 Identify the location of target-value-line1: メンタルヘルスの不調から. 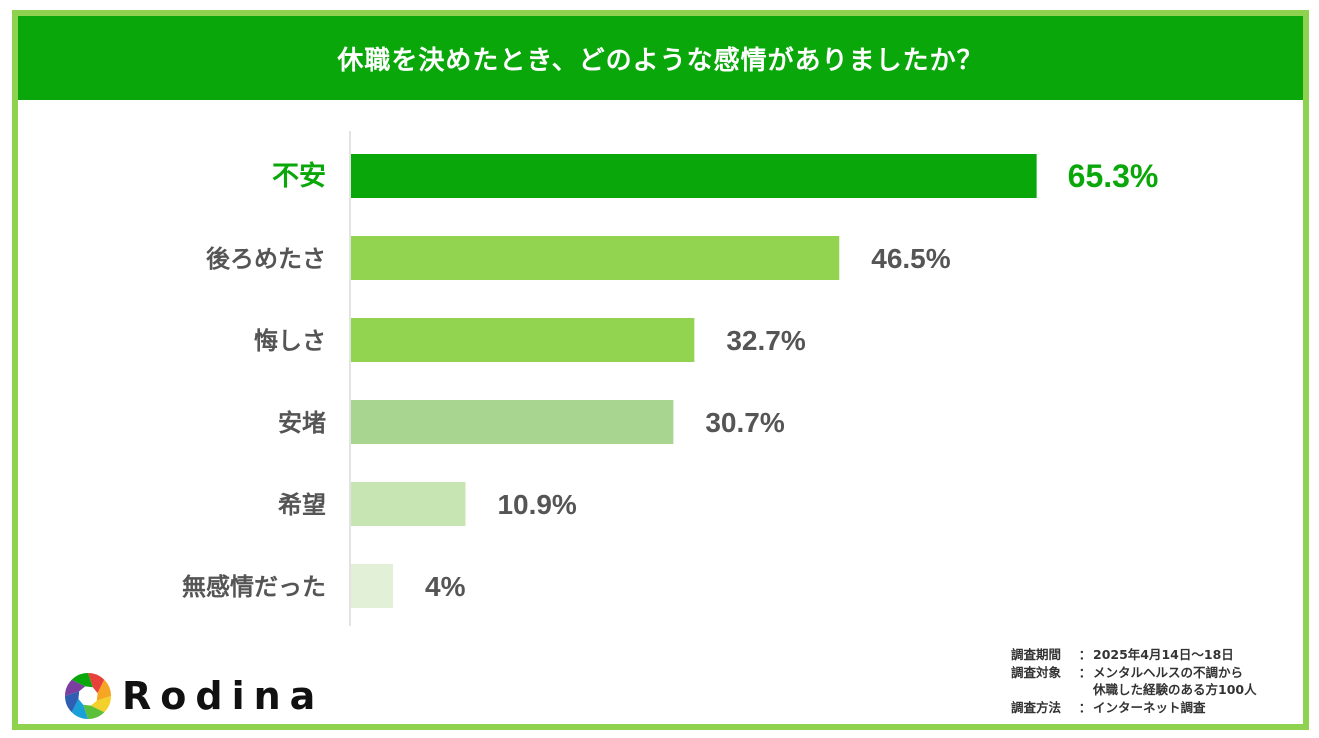
(1168, 672).